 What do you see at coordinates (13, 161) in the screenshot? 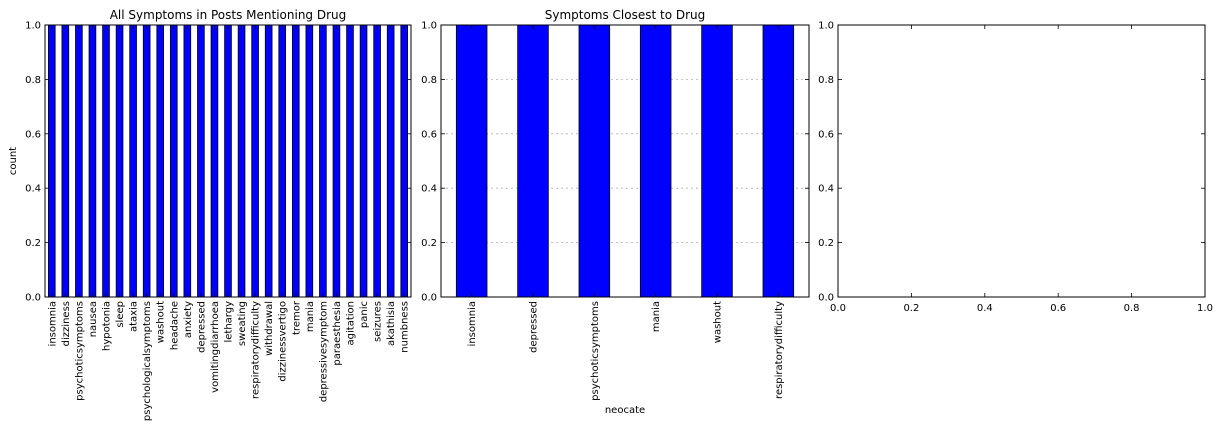
I see `y-axis-label: count` at bounding box center [13, 161].